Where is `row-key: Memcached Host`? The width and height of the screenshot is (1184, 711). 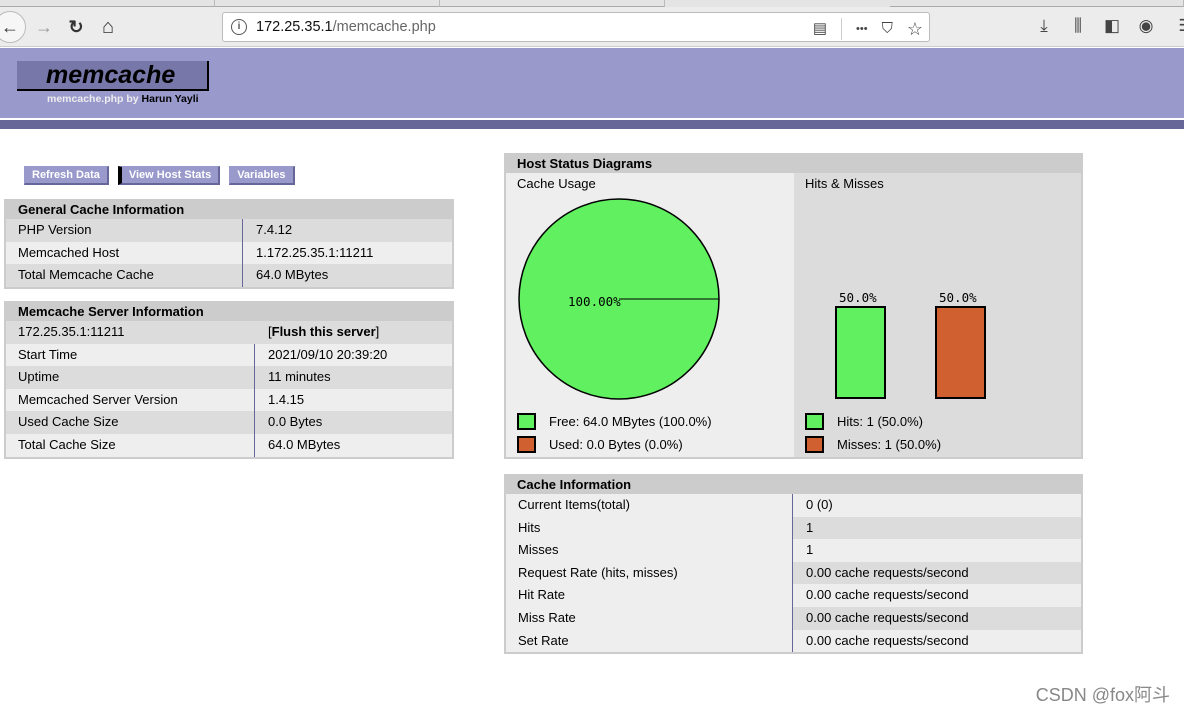
row-key: Memcached Host is located at coordinates (124, 253).